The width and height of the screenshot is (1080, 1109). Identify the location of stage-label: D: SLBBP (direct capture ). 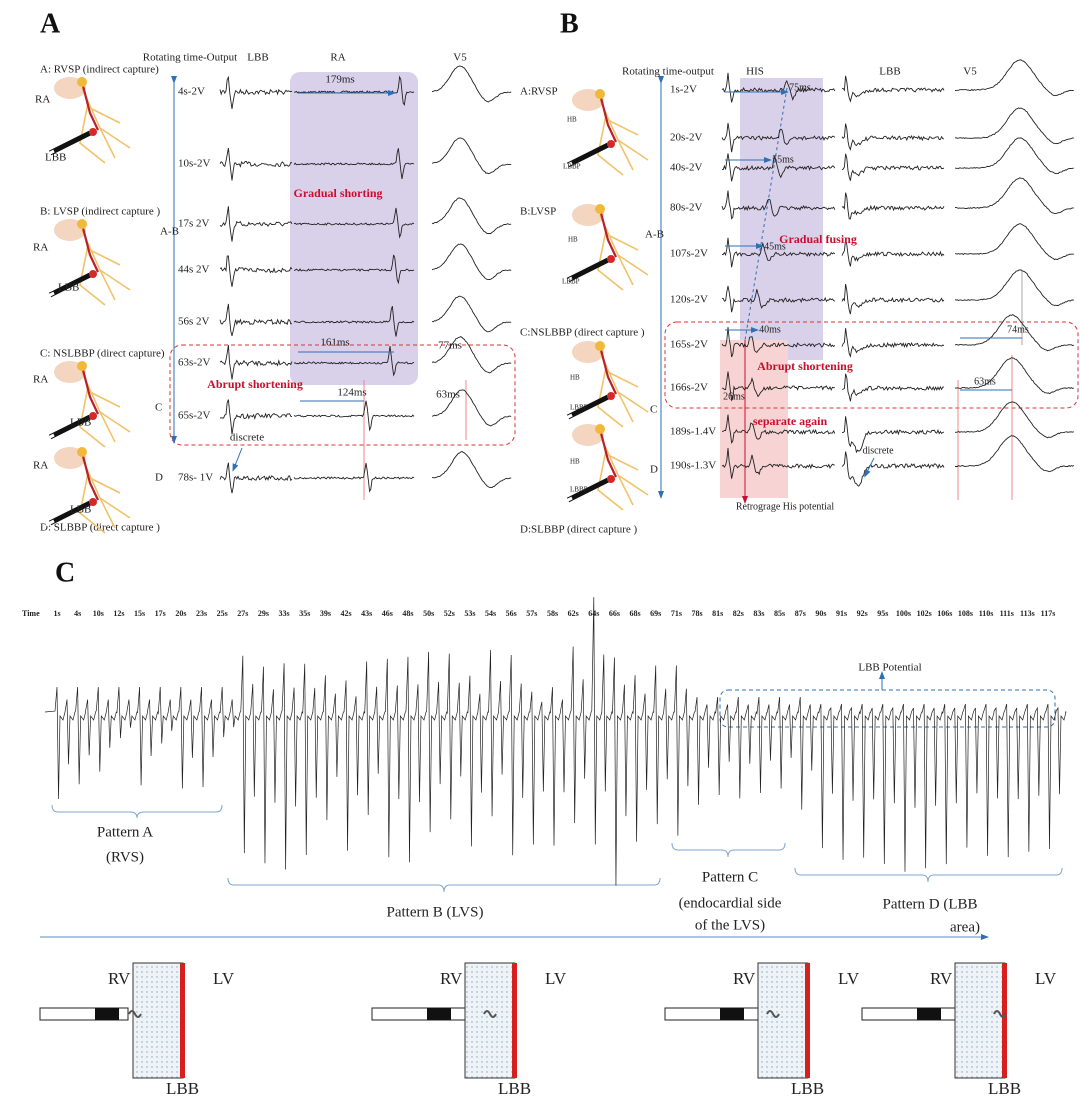
(100, 528).